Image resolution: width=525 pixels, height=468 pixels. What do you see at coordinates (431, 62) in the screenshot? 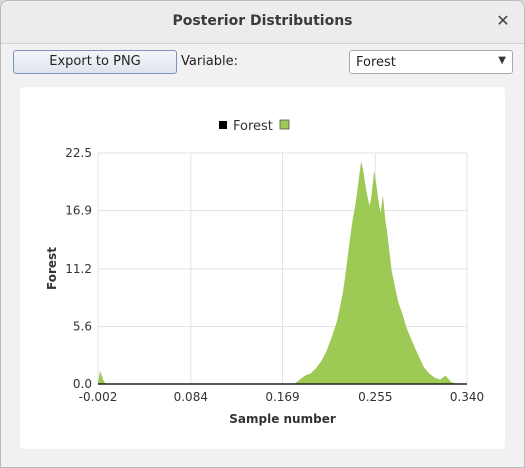
I see `variable-select: Forest ▼` at bounding box center [431, 62].